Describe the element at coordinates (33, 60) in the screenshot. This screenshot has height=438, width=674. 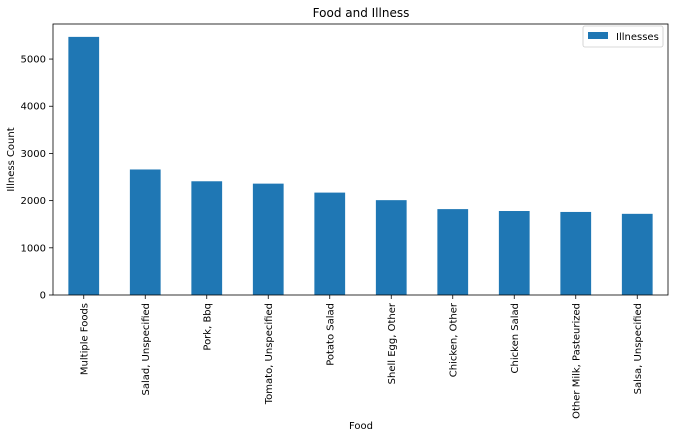
I see `y-tick-label: 5000` at that location.